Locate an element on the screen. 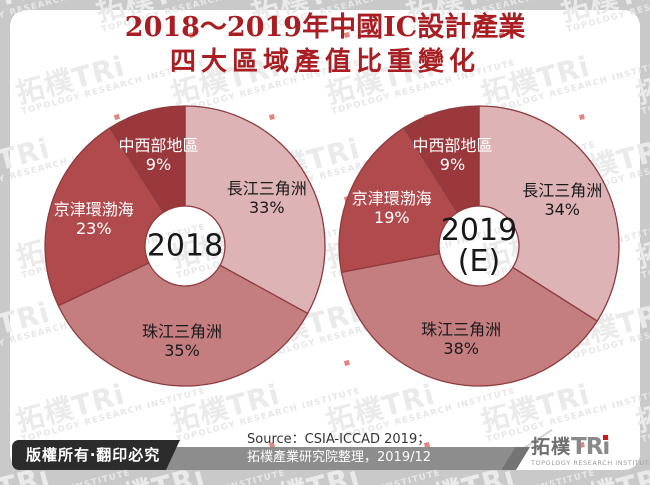  chart-title: 2018～2019年中國IC設計產業 四大區域產值比重變化 is located at coordinates (325, 44).